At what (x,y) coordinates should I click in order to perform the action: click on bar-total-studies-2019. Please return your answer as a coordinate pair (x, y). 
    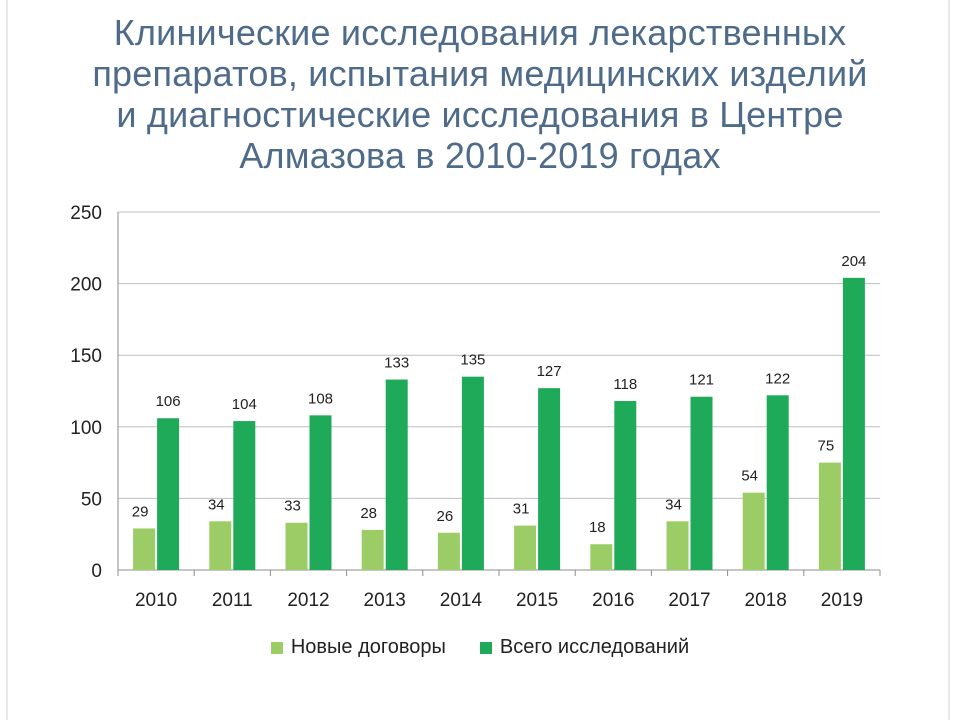
    Looking at the image, I should click on (853, 423).